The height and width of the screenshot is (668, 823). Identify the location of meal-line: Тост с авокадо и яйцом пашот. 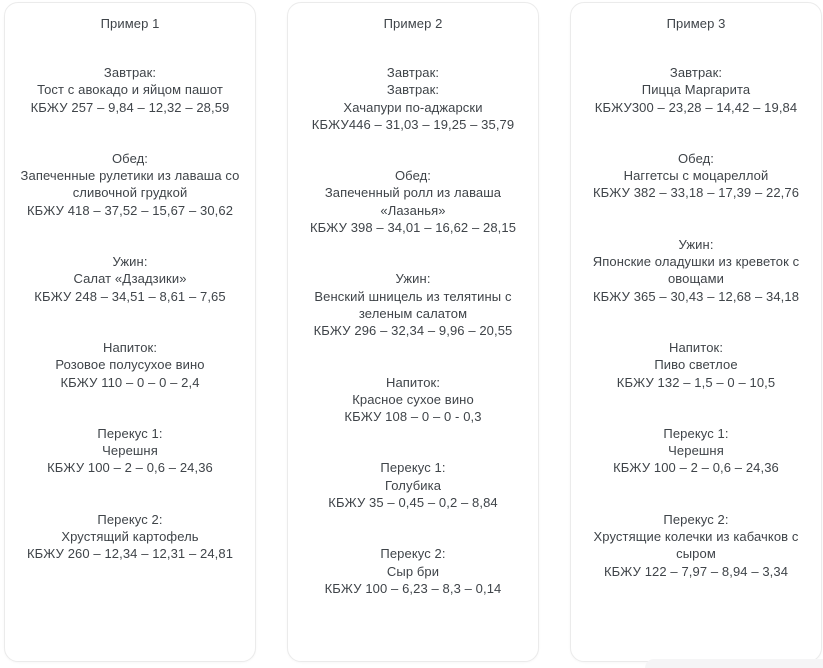
(130, 90).